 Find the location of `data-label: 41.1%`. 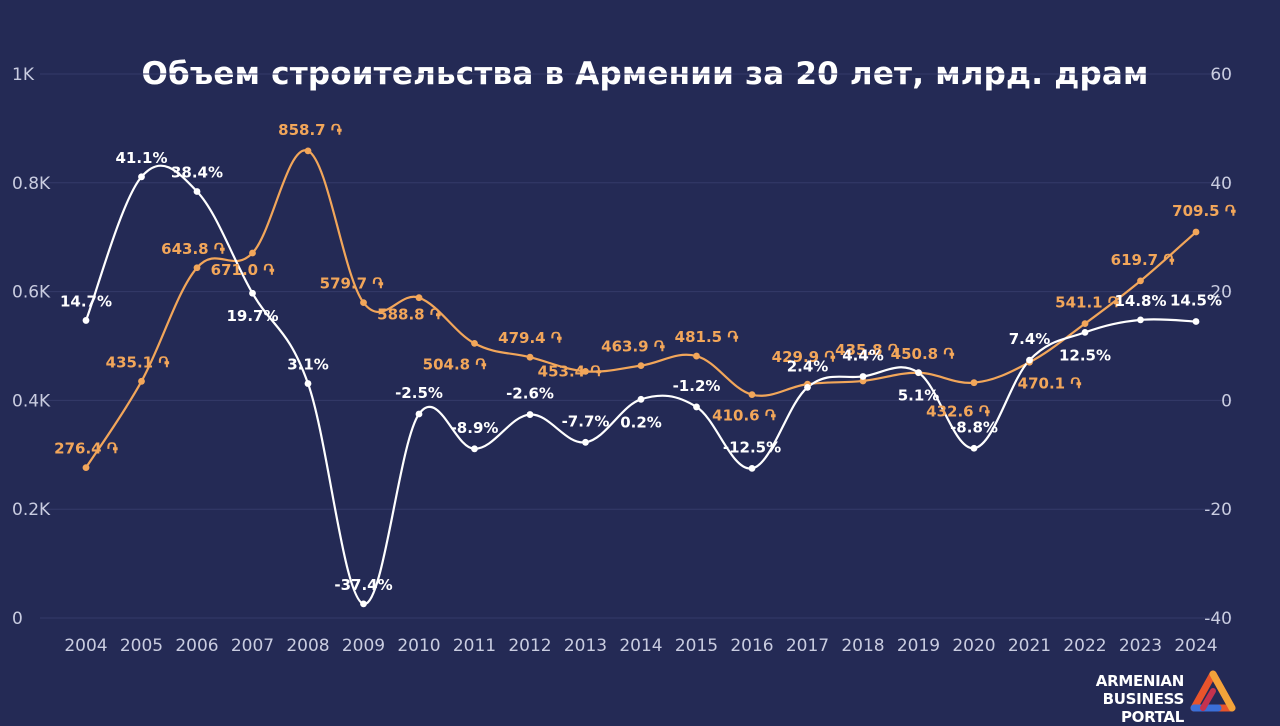

data-label: 41.1% is located at coordinates (141, 158).